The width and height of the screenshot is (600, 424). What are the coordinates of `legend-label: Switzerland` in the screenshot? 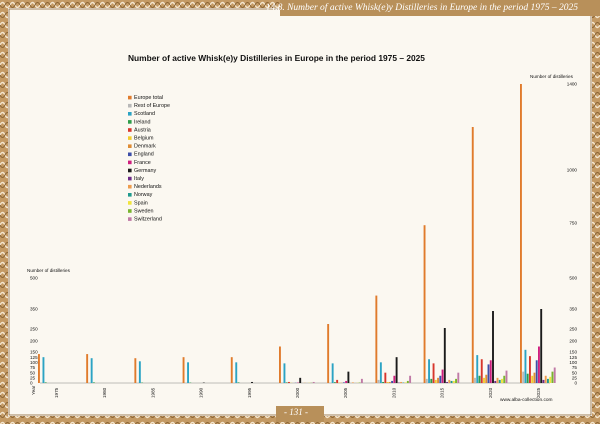 It's located at (148, 220).